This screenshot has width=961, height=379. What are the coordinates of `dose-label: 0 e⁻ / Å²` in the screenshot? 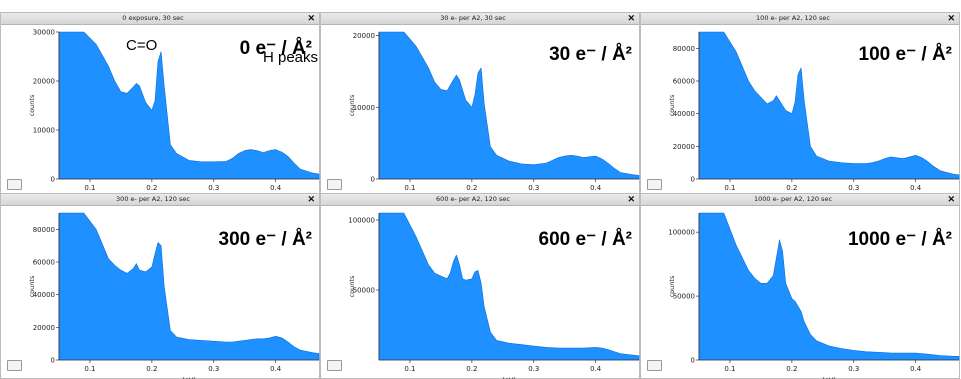 It's located at (276, 48).